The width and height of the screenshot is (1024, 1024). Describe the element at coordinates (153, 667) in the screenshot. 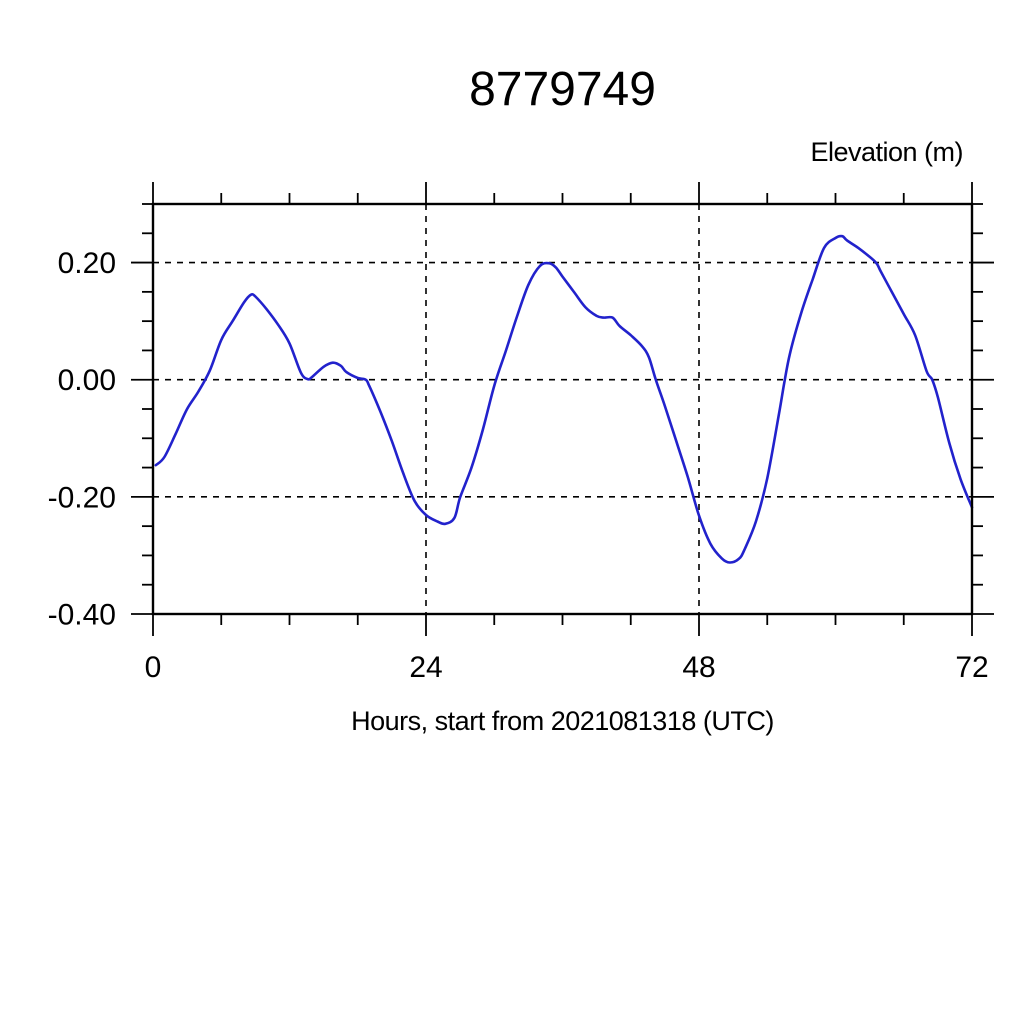

I see `x-tick-label: 0` at that location.